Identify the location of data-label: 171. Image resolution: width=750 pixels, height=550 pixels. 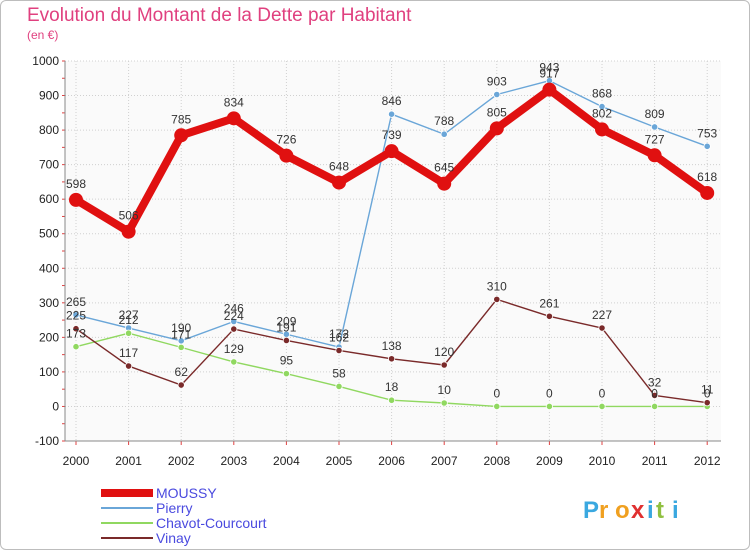
(181, 334).